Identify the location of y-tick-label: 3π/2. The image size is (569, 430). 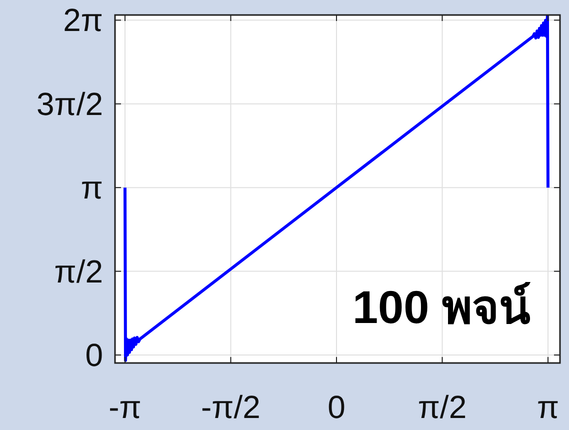
(69, 104).